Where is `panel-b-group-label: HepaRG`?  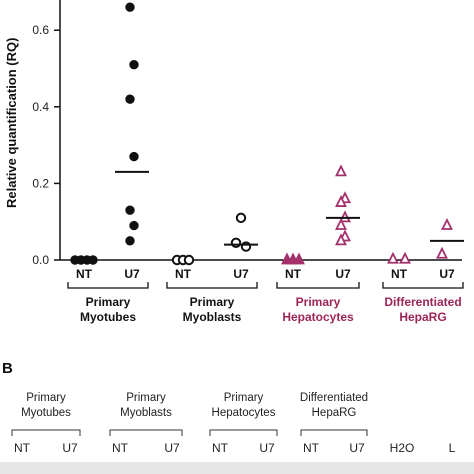
panel-b-group-label: HepaRG is located at coordinates (334, 413).